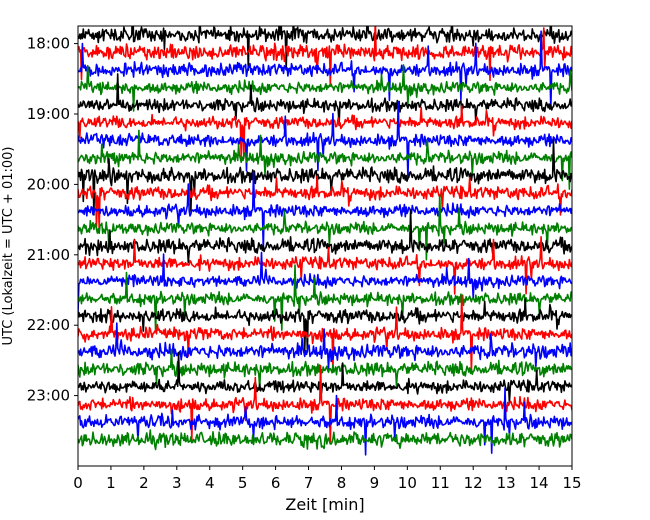 The height and width of the screenshot is (520, 650). I want to click on x-tick-label: 11, so click(440, 483).